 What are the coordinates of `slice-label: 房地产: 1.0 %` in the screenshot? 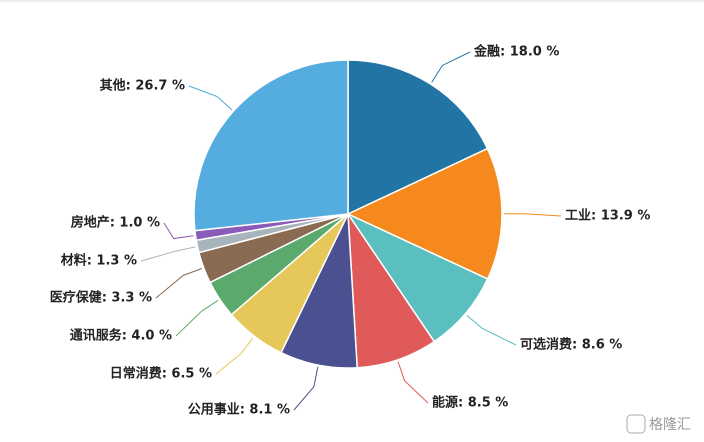 It's located at (115, 223).